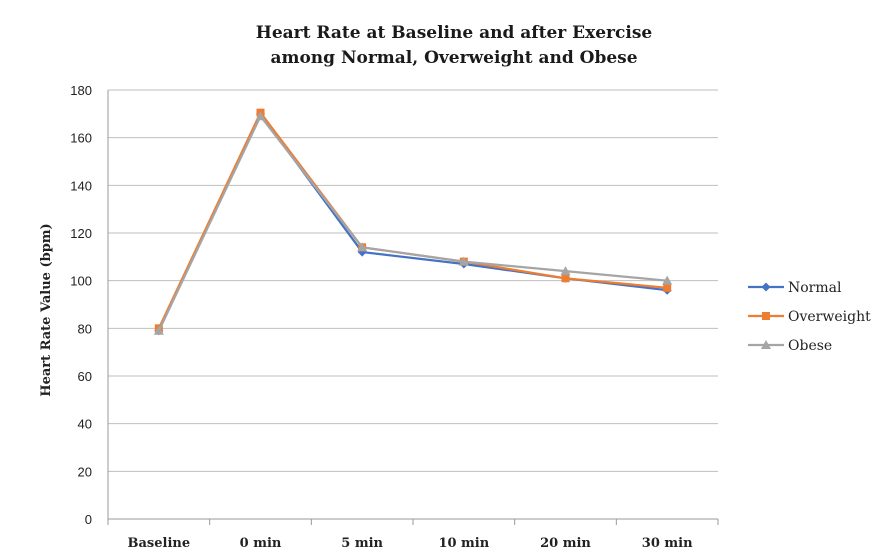  What do you see at coordinates (85, 376) in the screenshot?
I see `y-tick-label: 60` at bounding box center [85, 376].